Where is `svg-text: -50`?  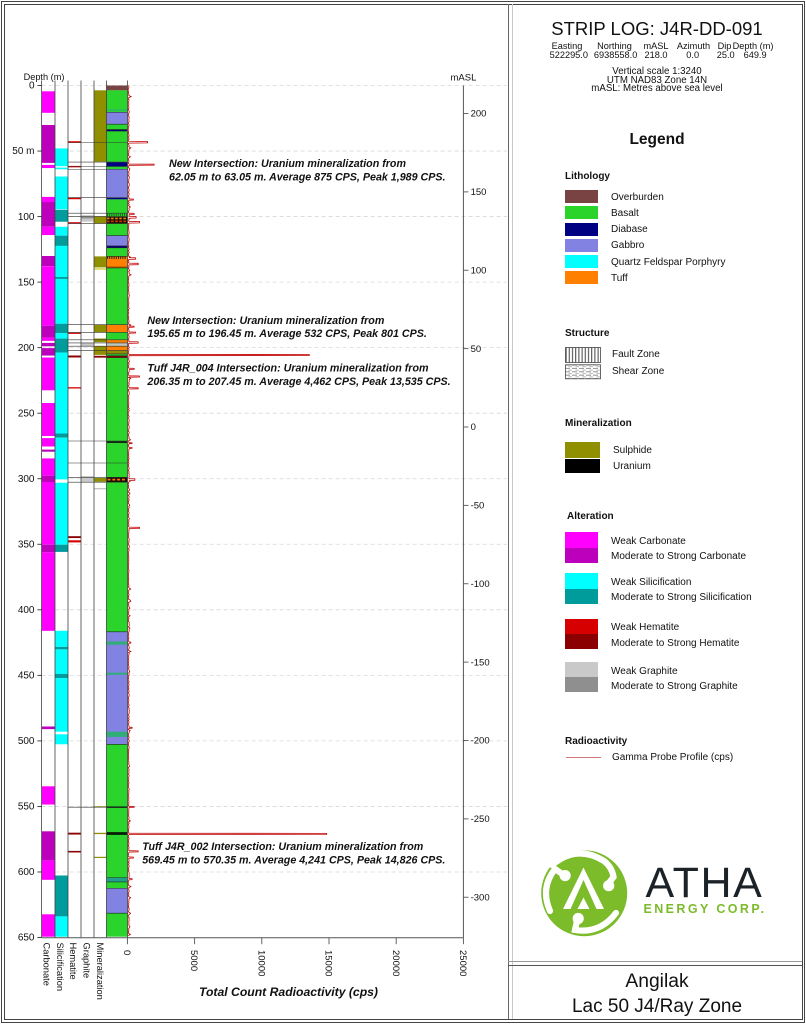
svg-text: -50 is located at coordinates (478, 506).